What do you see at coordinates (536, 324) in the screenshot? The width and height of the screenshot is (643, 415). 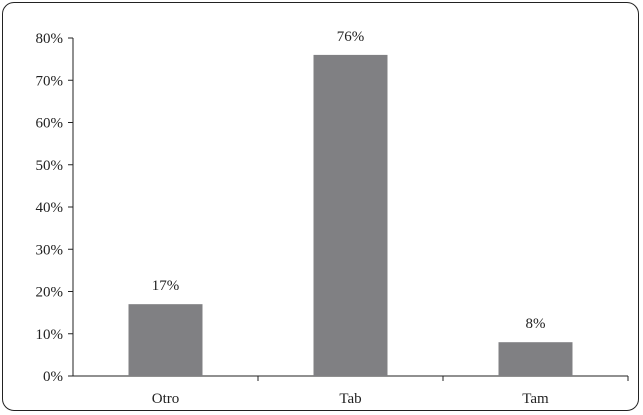 I see `bar-value-label: 8%` at bounding box center [536, 324].